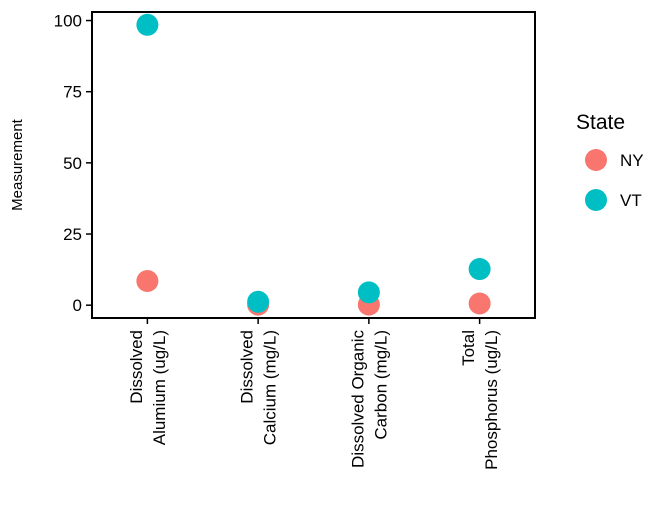 This screenshot has height=515, width=663. What do you see at coordinates (380, 385) in the screenshot?
I see `x-tick-label: Carbon (mg/L)` at bounding box center [380, 385].